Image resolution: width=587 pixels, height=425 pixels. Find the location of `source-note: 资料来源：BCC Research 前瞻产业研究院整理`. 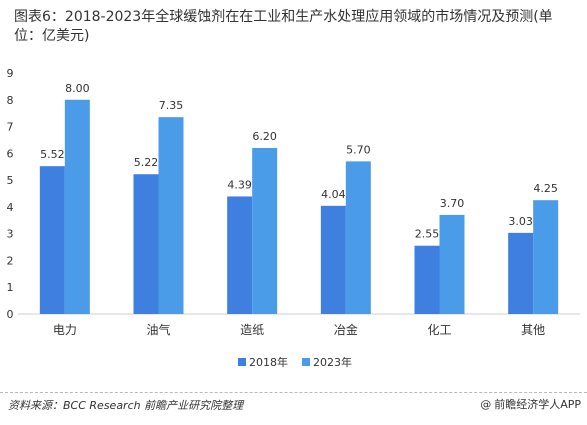

source-note: 资料来源：BCC Research 前瞻产业研究院整理 is located at coordinates (126, 405).